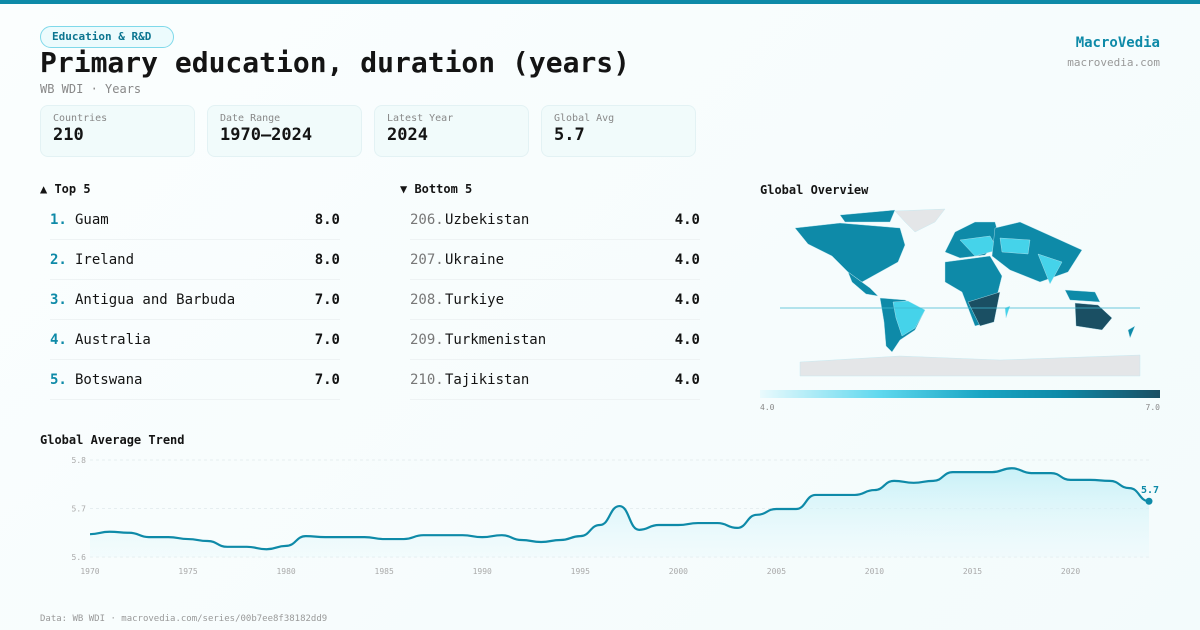 The width and height of the screenshot is (1200, 630). What do you see at coordinates (79, 557) in the screenshot?
I see `y-tick-label: 5.6` at bounding box center [79, 557].